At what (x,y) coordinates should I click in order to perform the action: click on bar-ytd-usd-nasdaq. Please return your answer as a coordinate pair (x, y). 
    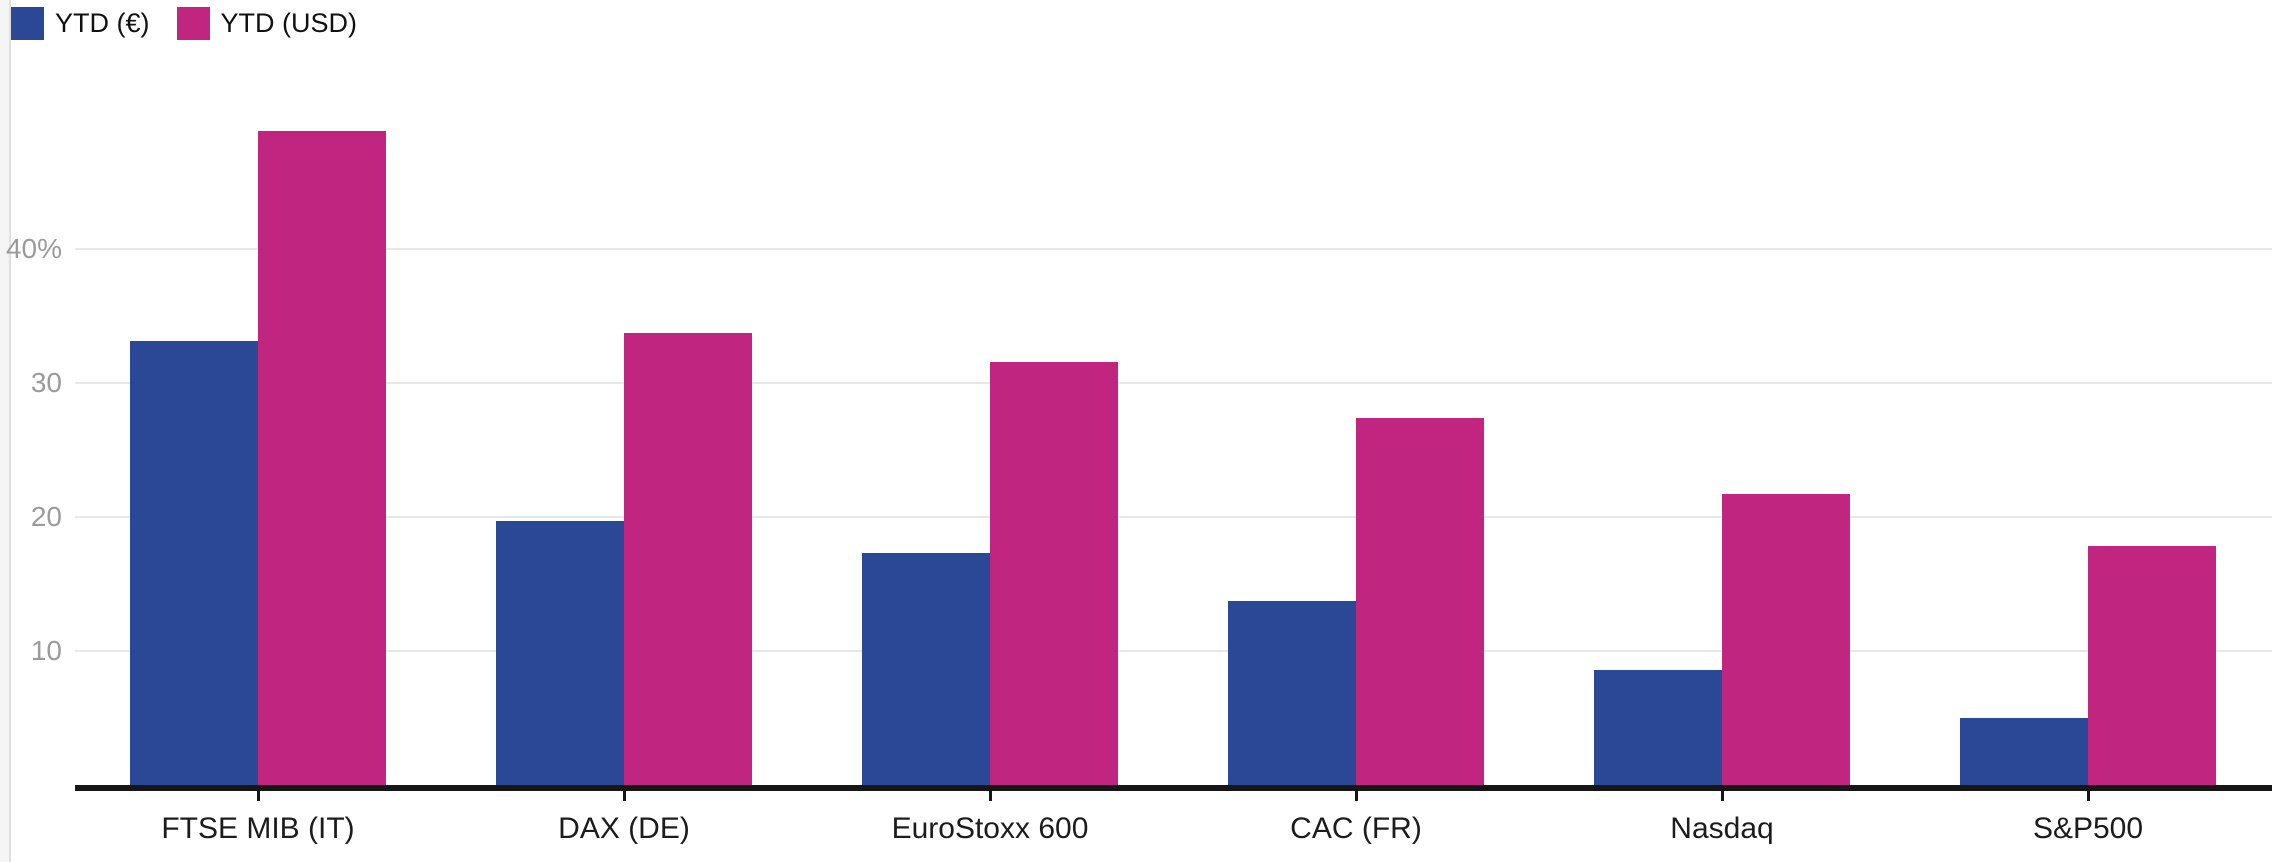
    Looking at the image, I should click on (1786, 639).